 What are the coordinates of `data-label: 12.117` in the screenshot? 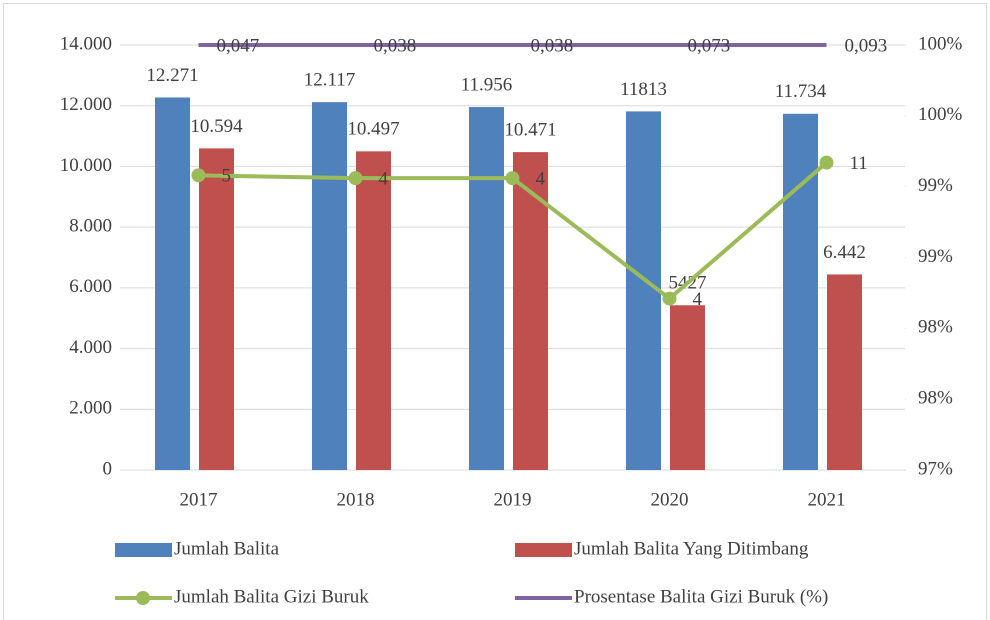 It's located at (330, 80).